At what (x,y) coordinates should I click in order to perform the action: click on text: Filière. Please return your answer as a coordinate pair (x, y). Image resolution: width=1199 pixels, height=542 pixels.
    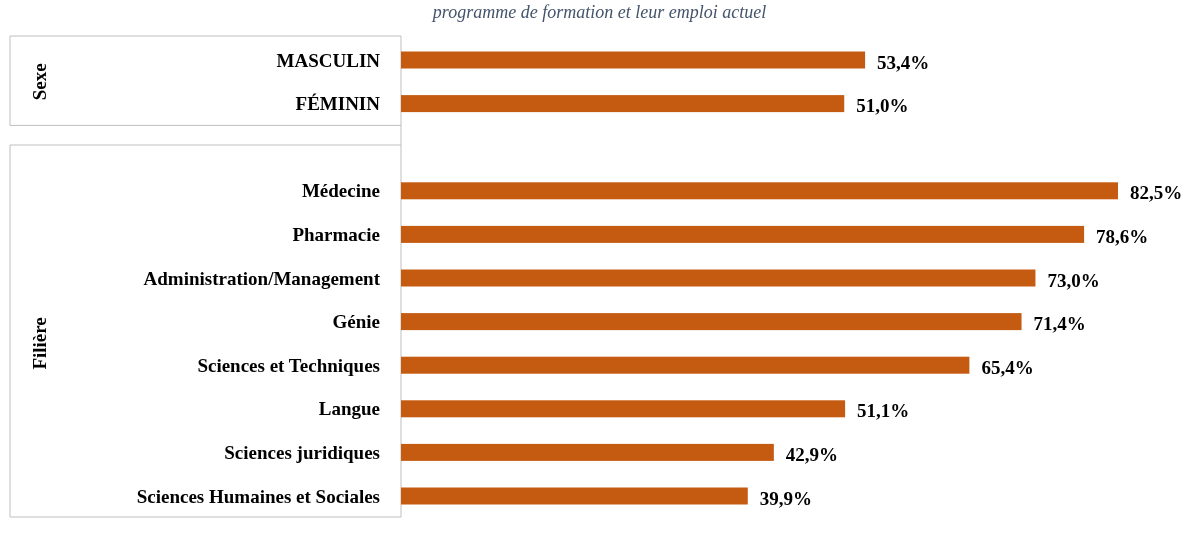
    Looking at the image, I should click on (39, 343).